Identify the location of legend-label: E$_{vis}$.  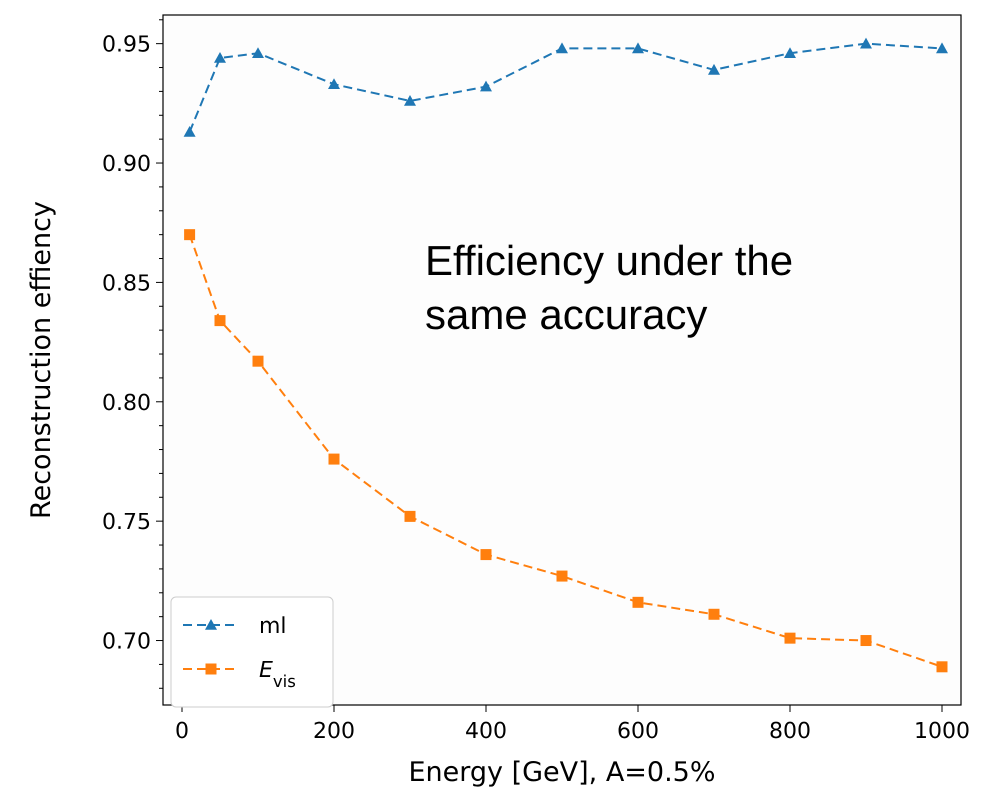
(277, 674).